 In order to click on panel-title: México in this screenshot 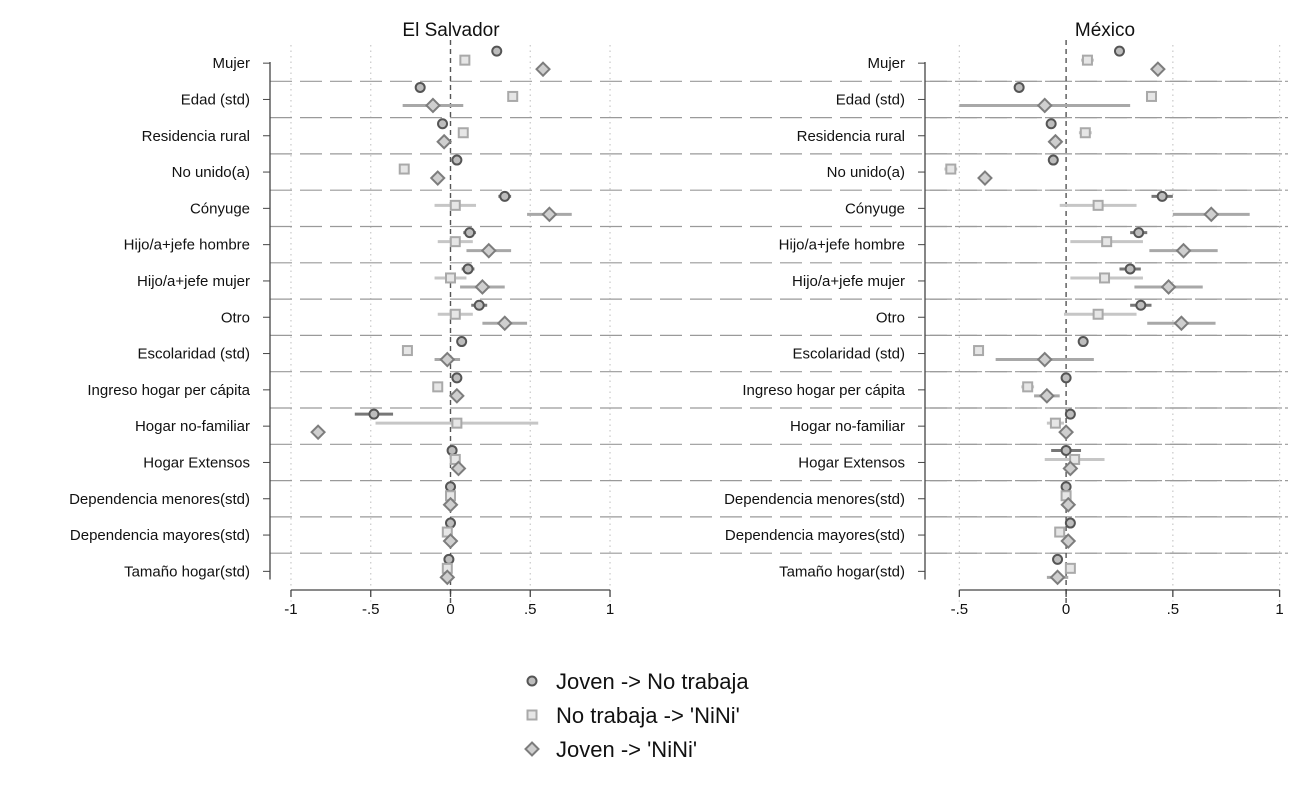, I will do `click(1105, 30)`.